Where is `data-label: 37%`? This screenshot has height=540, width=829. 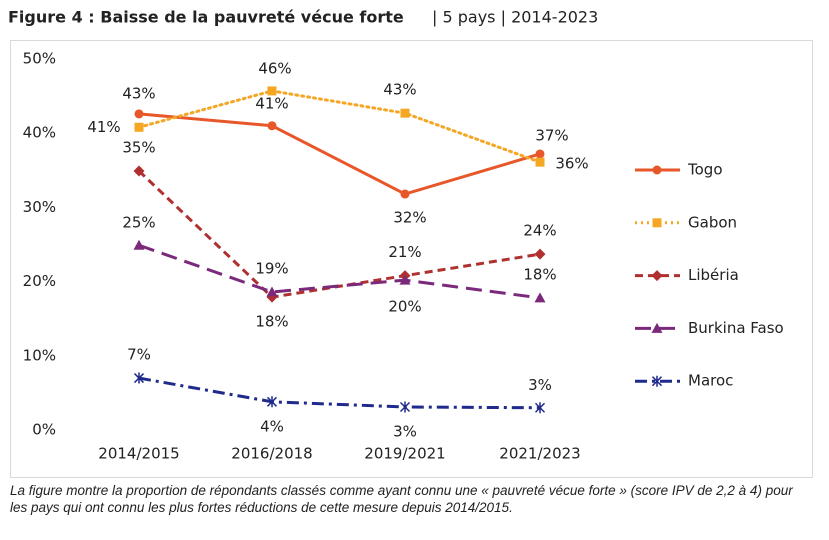 data-label: 37% is located at coordinates (551, 135).